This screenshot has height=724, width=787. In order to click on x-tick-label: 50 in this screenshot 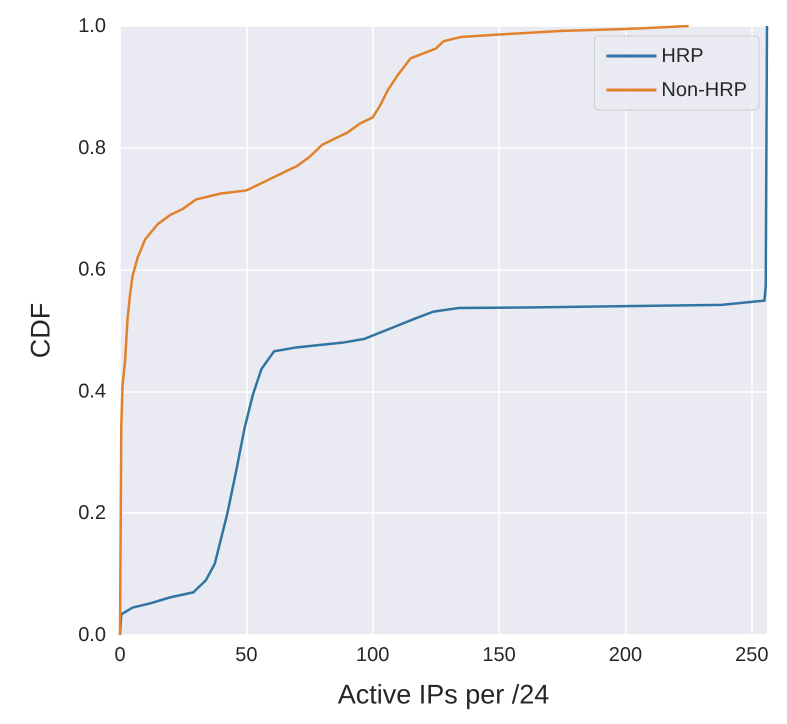, I will do `click(246, 655)`.